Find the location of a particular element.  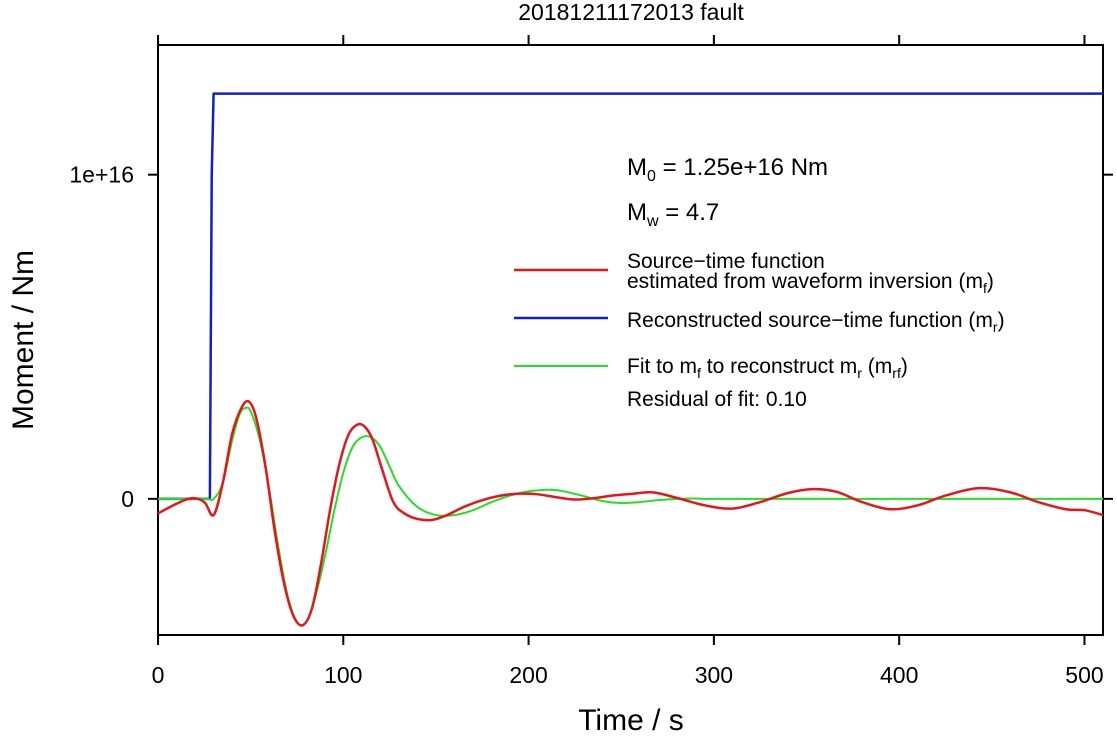

annotations: M0 = 1.25e+16 Nm Mw = 4.7 is located at coordinates (727, 192).